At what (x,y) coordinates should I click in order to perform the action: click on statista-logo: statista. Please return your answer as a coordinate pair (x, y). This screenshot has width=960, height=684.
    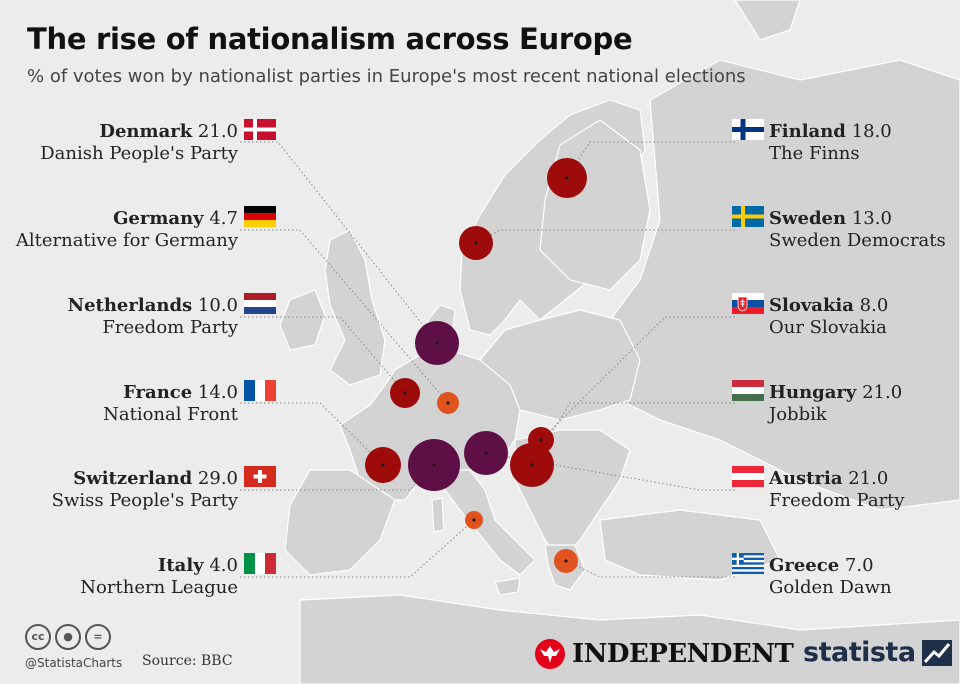
    Looking at the image, I should click on (877, 652).